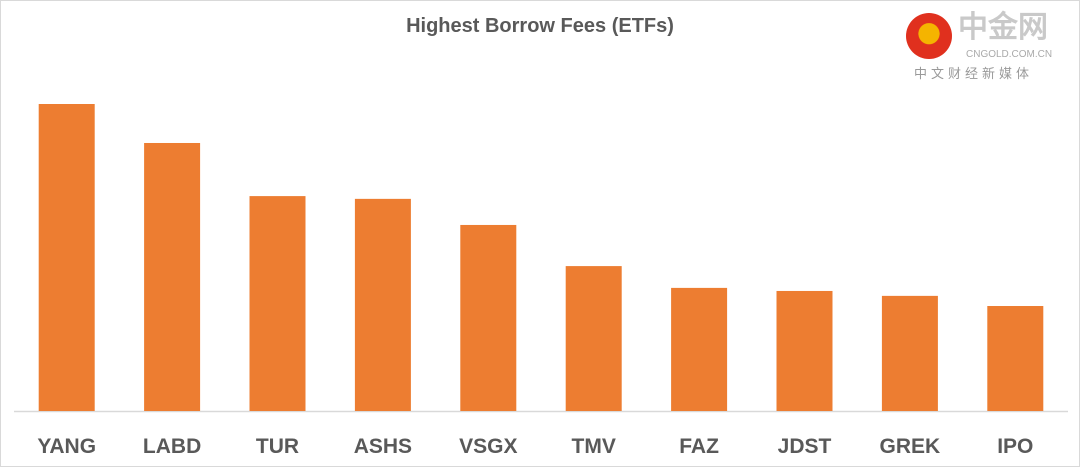 Image resolution: width=1080 pixels, height=467 pixels. Describe the element at coordinates (66, 446) in the screenshot. I see `x-tick-label: YANG` at that location.